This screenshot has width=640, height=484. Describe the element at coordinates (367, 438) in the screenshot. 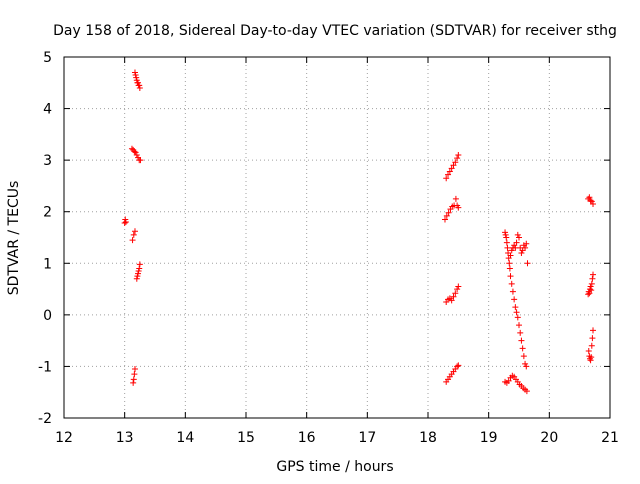

I see `x-tick-label: 17` at that location.